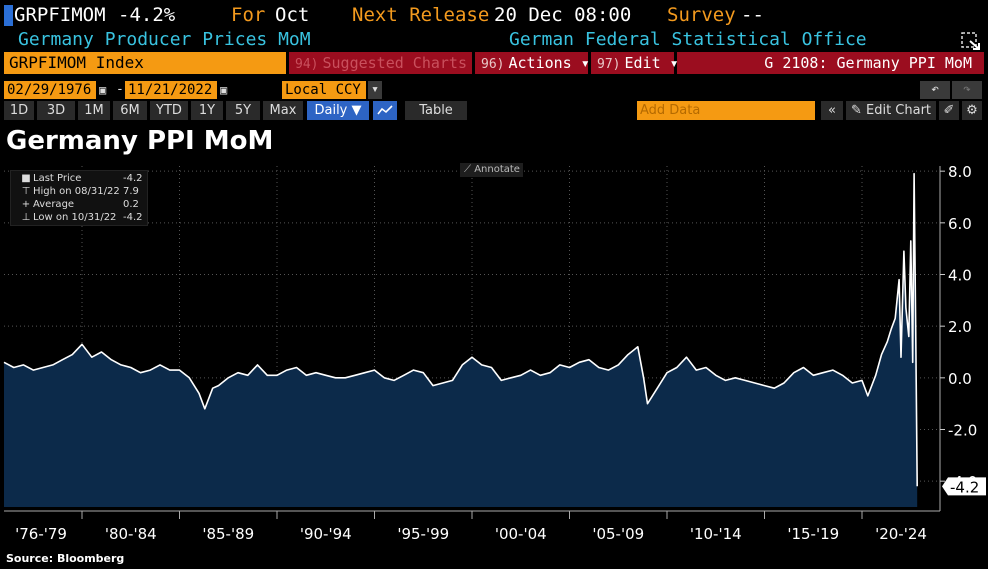 Image resolution: width=988 pixels, height=569 pixels. Describe the element at coordinates (521, 534) in the screenshot. I see `x-tick-label: '00-'04` at that location.